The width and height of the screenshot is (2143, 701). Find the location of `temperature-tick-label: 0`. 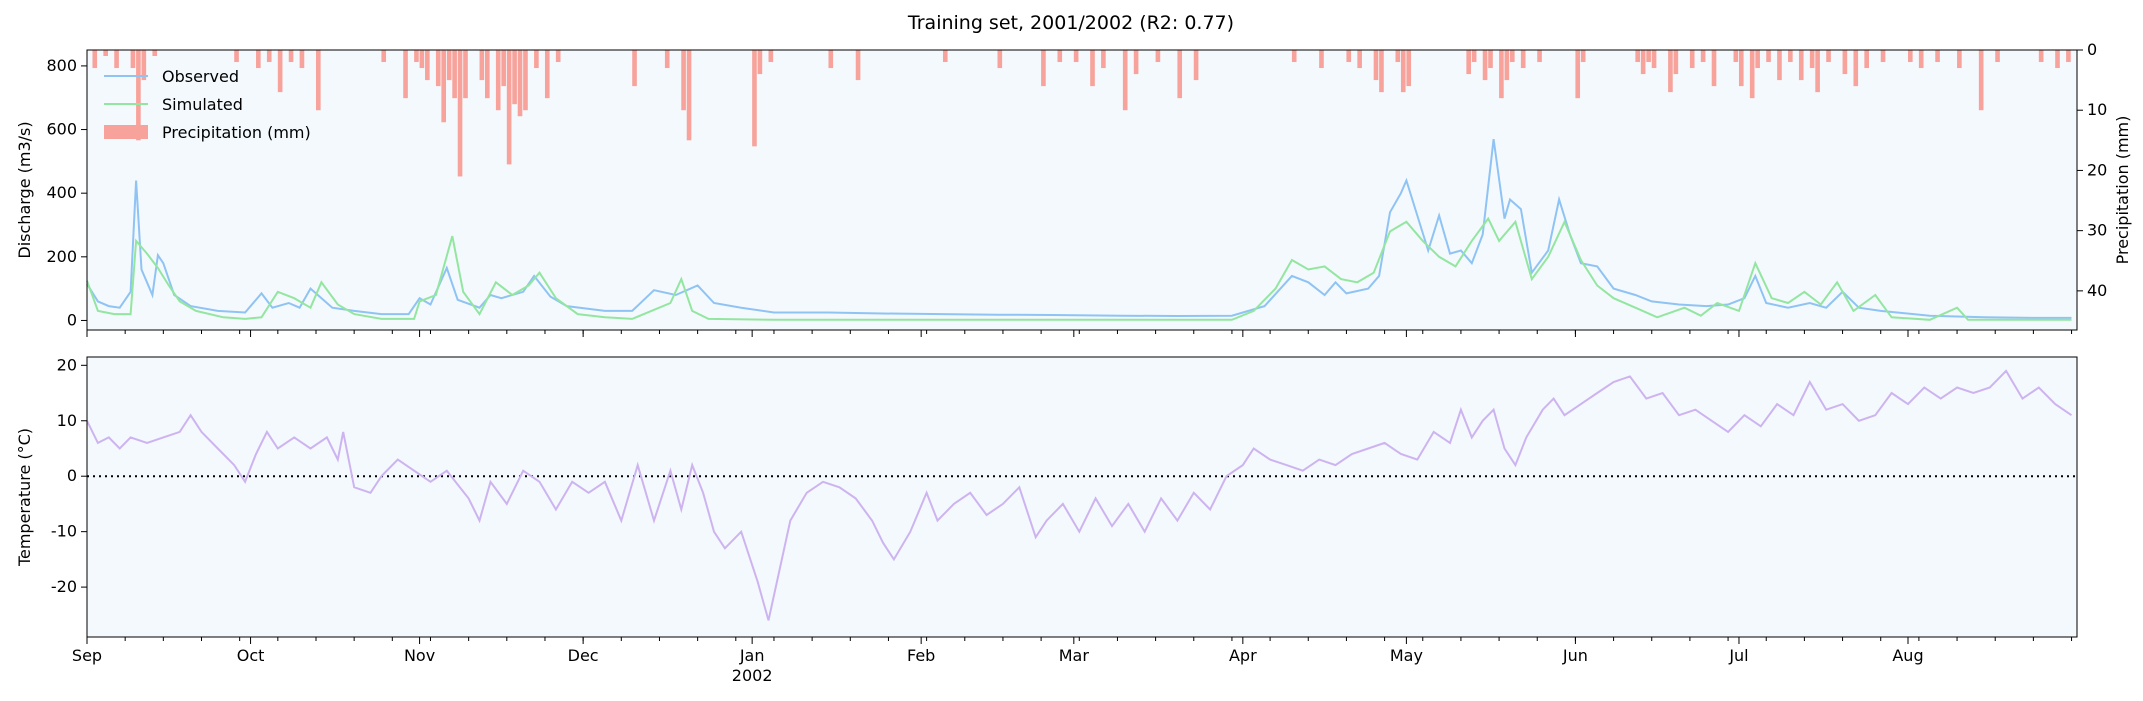

temperature-tick-label: 0 is located at coordinates (72, 475).